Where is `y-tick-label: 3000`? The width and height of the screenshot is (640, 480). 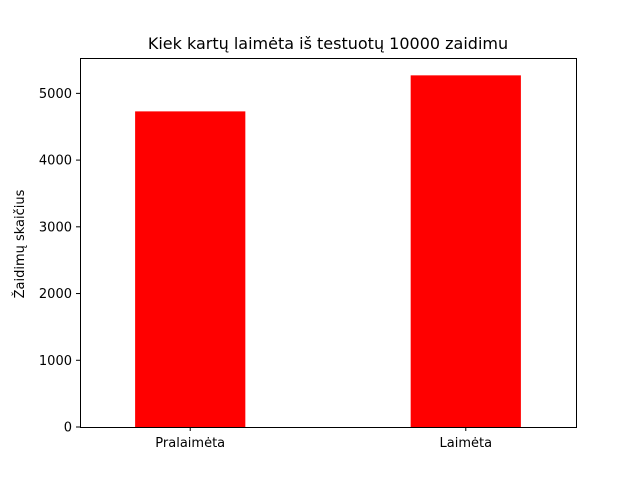
y-tick-label: 3000 is located at coordinates (55, 227).